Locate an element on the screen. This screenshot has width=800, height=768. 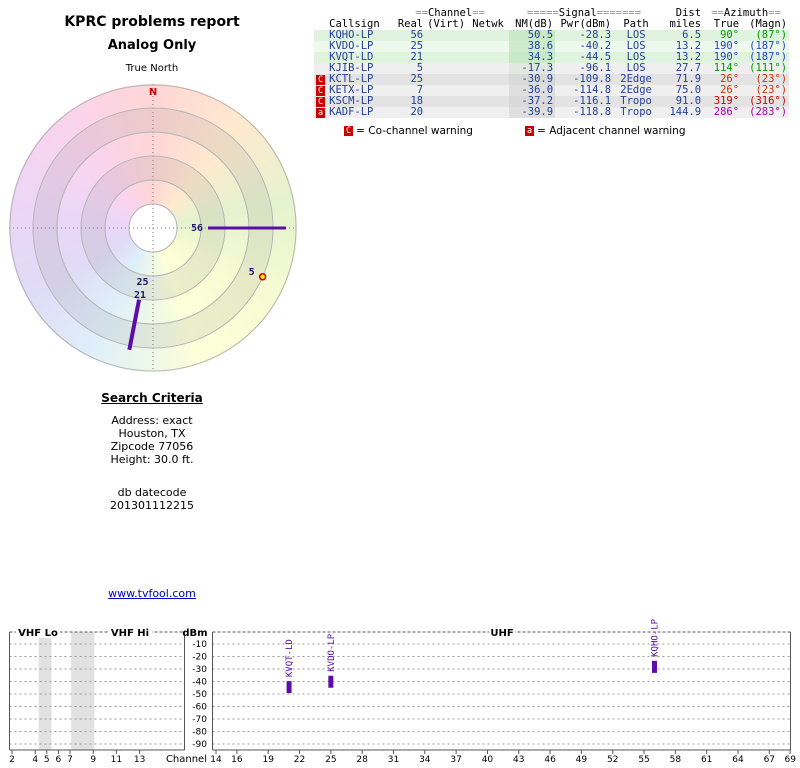
channel-group-dashes-right: == is located at coordinates (478, 13).